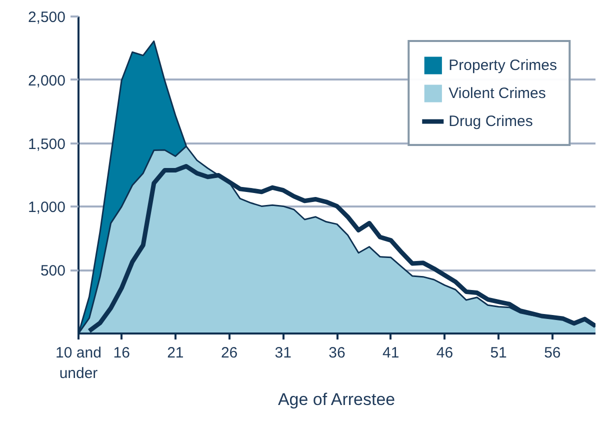 Image resolution: width=597 pixels, height=424 pixels. I want to click on x-tick-label: 26, so click(229, 353).